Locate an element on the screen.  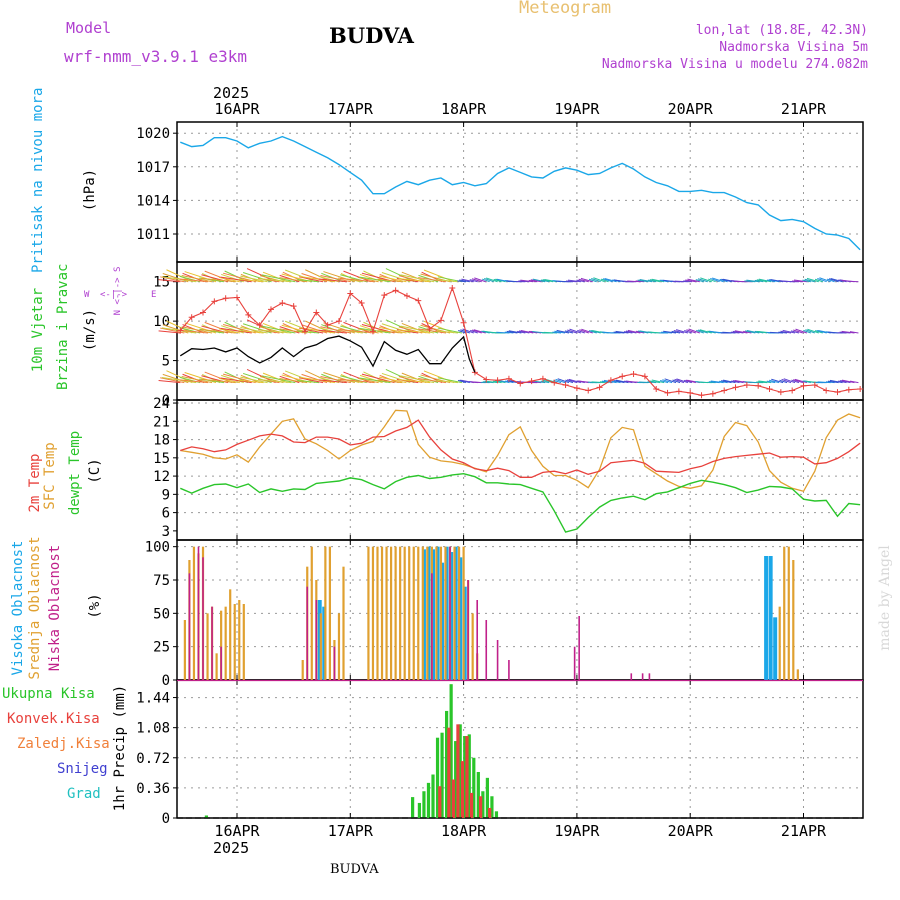
cloud-panel is located at coordinates (518, 610).